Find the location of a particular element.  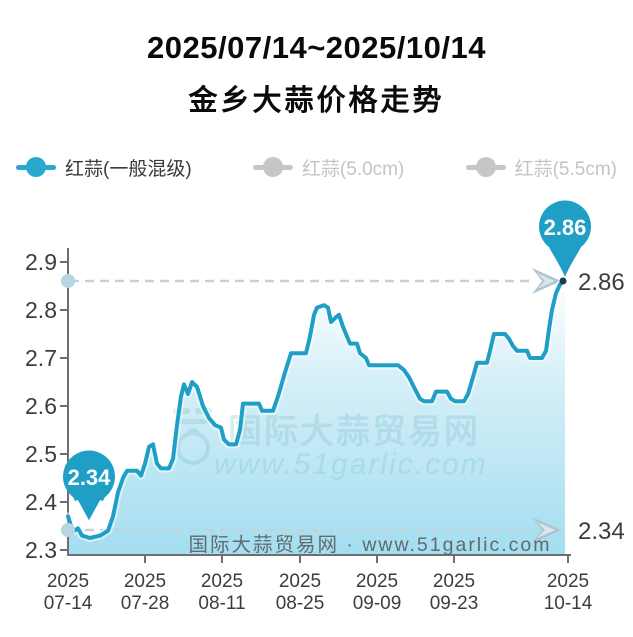

end-badge-value: 2.86 is located at coordinates (565, 227).